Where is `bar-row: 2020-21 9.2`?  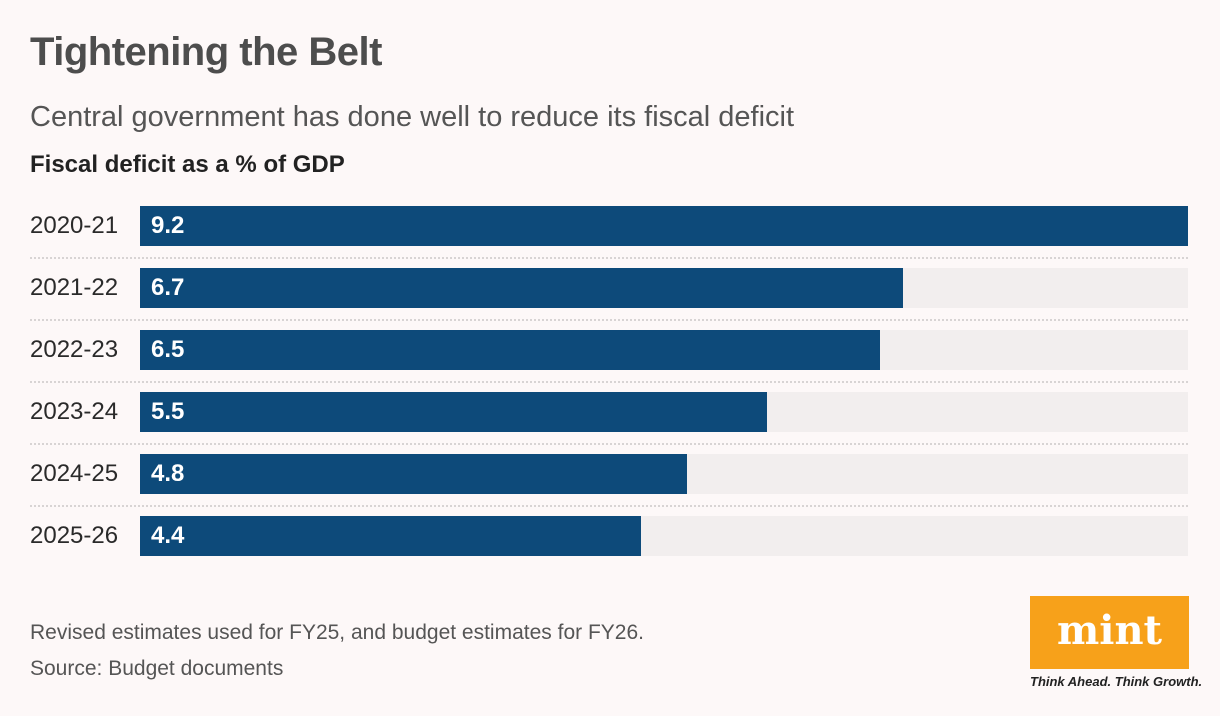
bar-row: 2020-21 9.2 is located at coordinates (610, 226).